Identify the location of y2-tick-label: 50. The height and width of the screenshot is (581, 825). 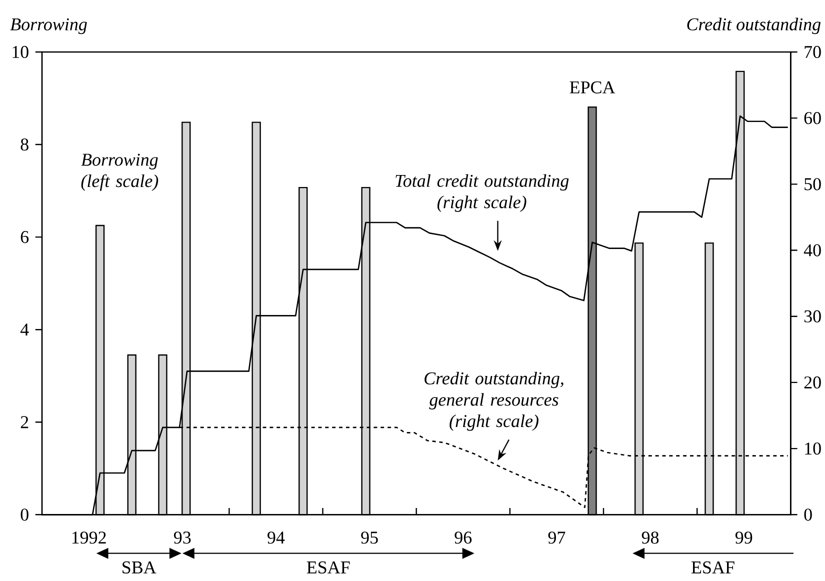
(812, 184).